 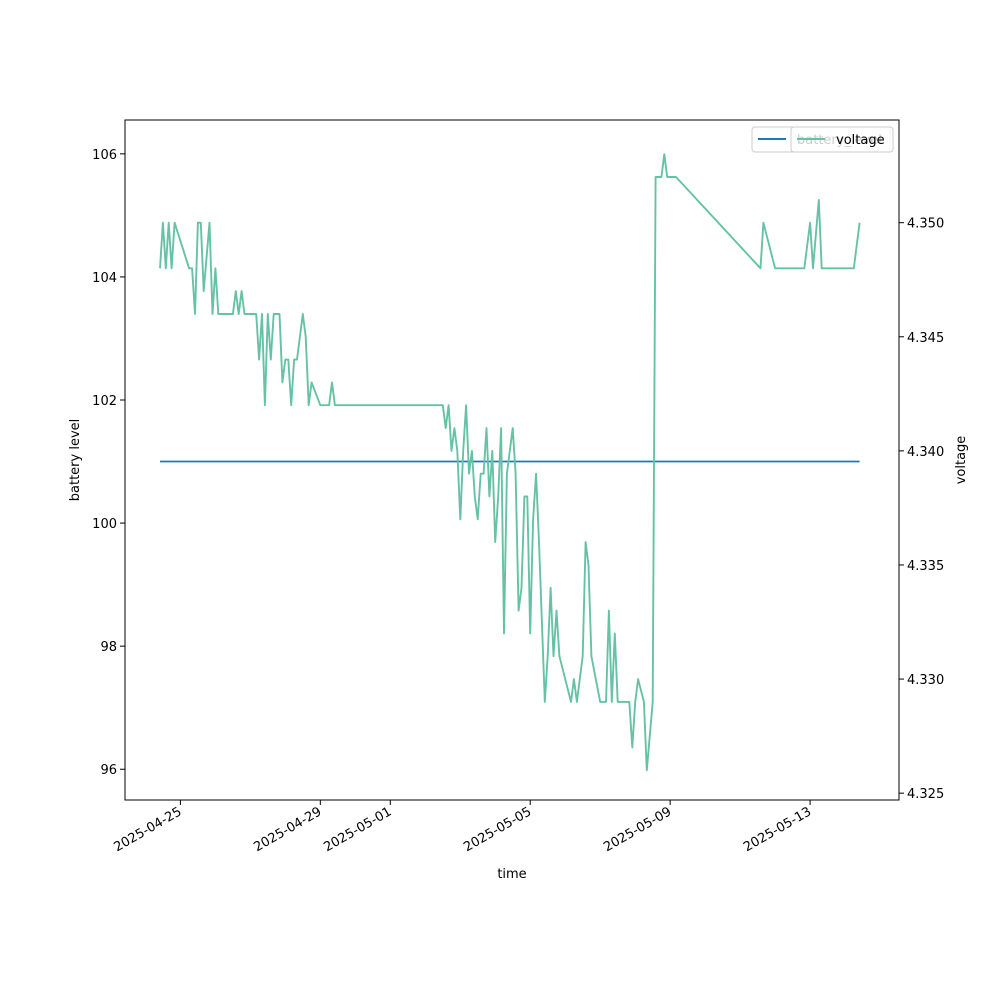 What do you see at coordinates (860, 140) in the screenshot?
I see `legend-right-label: voltage` at bounding box center [860, 140].